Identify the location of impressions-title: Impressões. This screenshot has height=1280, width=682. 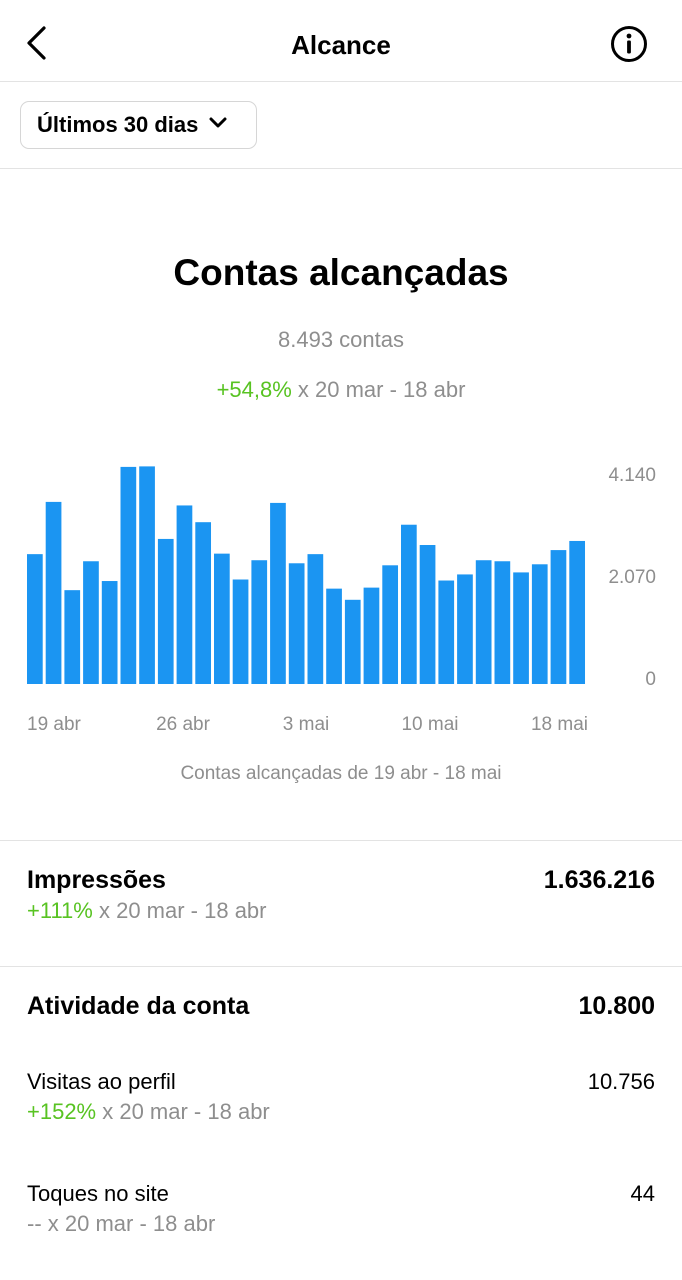
(96, 880).